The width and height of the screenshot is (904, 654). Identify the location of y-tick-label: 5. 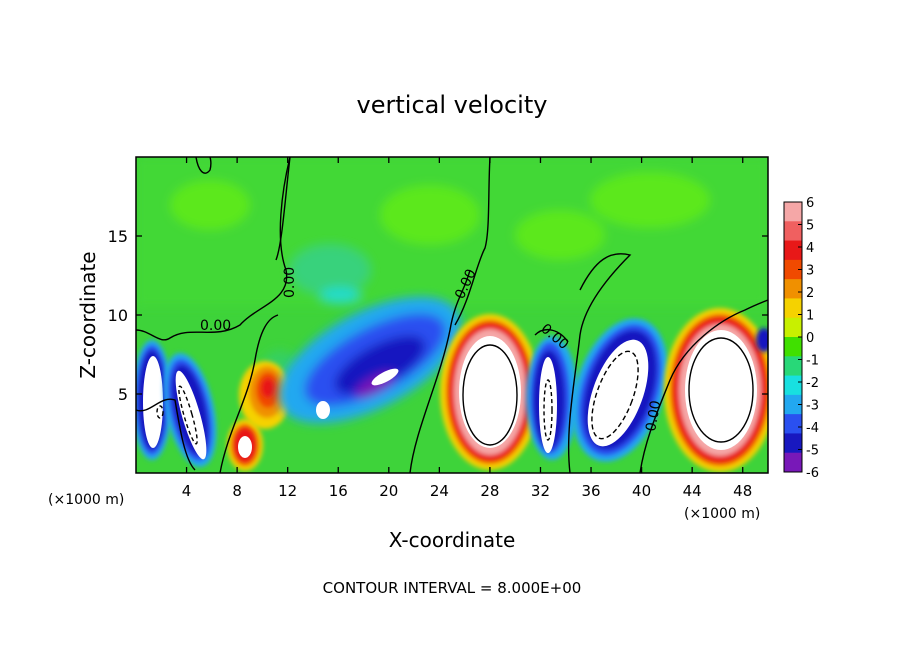
(123, 394).